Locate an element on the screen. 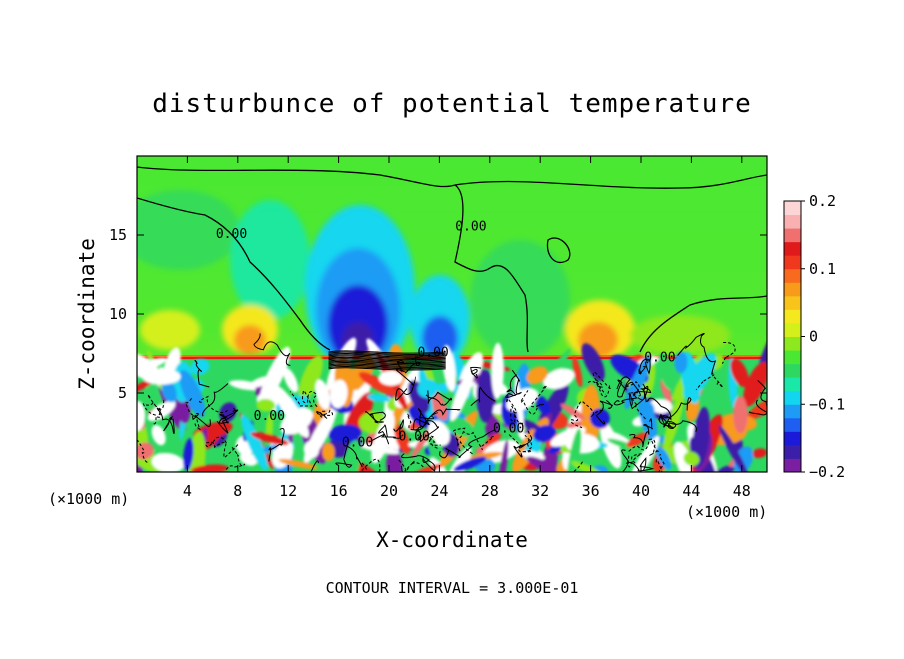  x-tick-label: 20 is located at coordinates (389, 491).